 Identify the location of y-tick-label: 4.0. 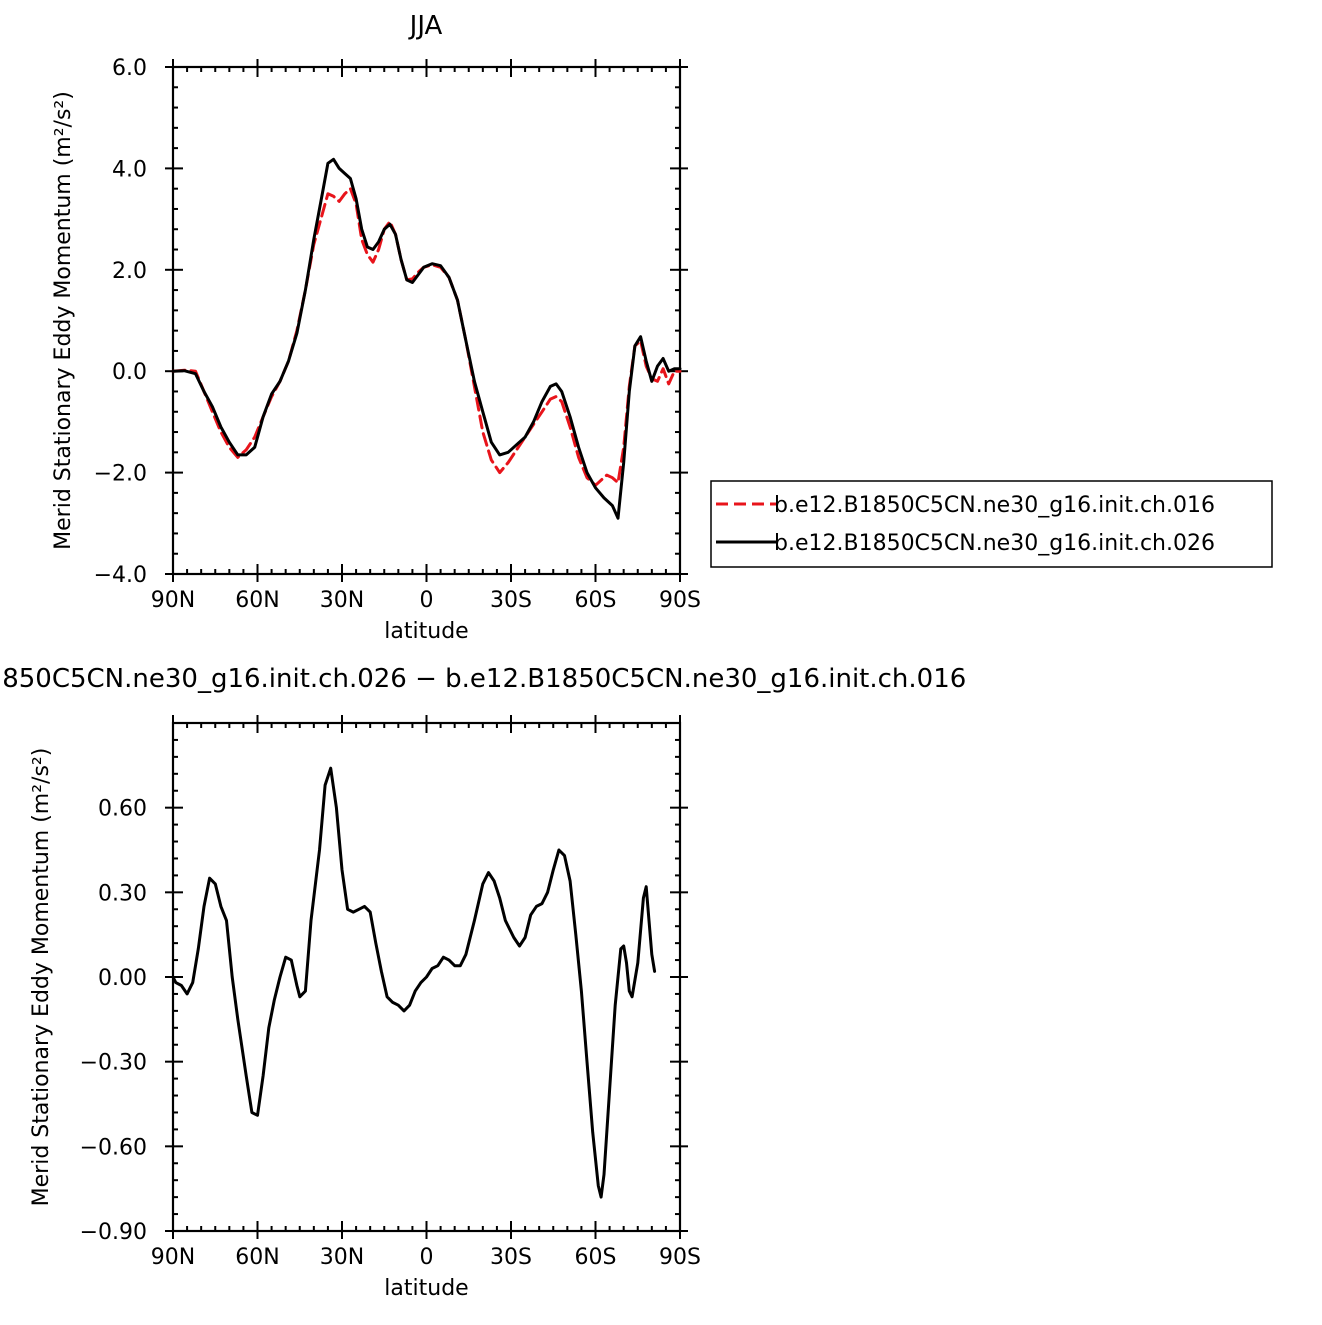
(129, 169).